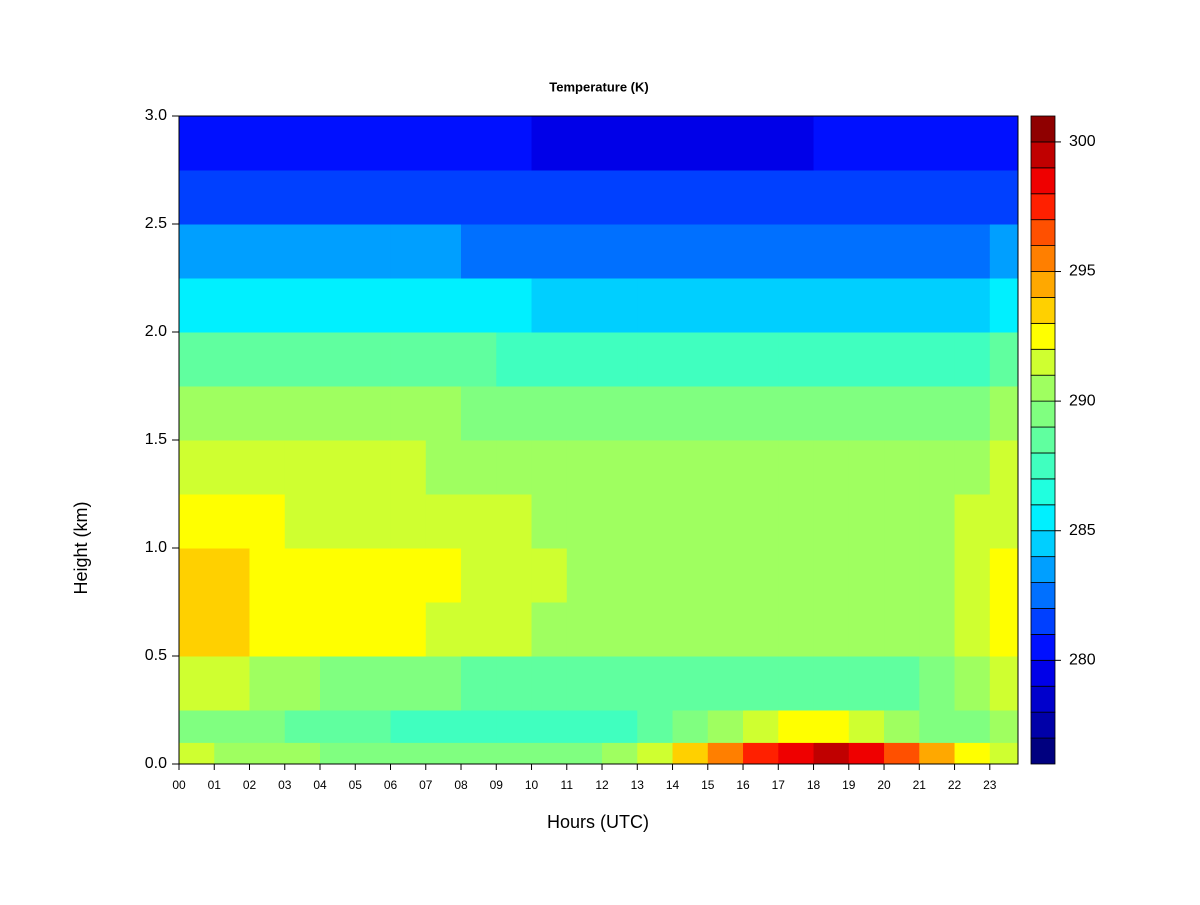 This screenshot has height=905, width=1200. Describe the element at coordinates (426, 785) in the screenshot. I see `x-tick-label: 07` at that location.